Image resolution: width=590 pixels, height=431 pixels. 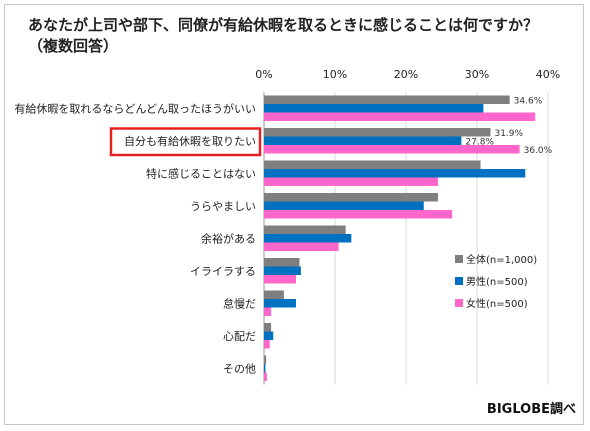 I want to click on category-label: 特に感じることはない, so click(x=201, y=173).